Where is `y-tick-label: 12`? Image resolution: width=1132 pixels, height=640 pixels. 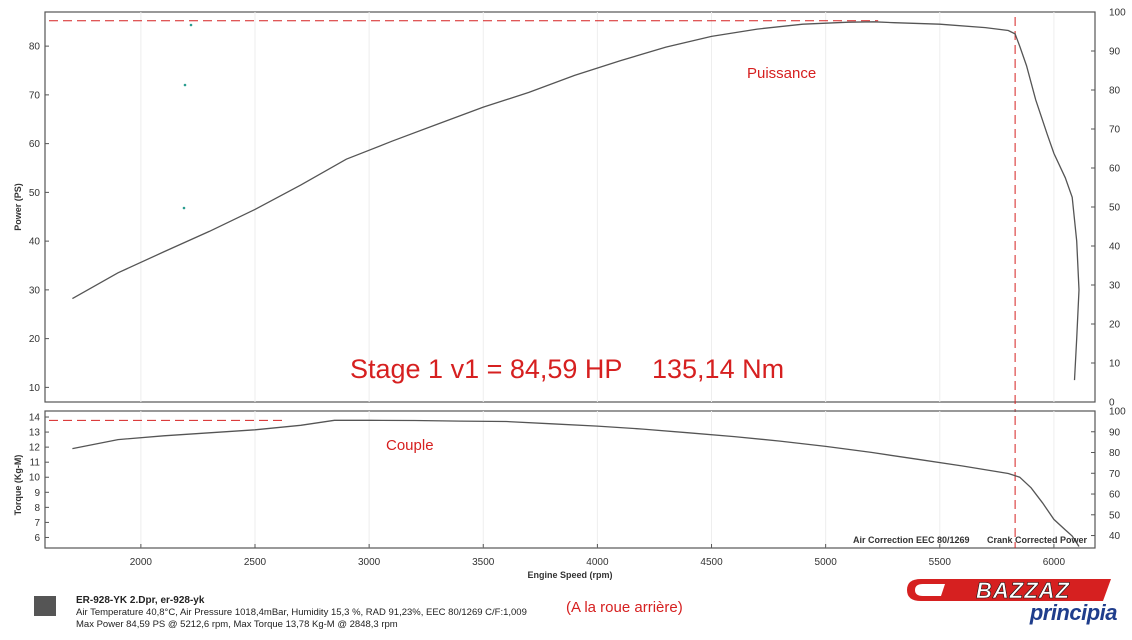
y-tick-label: 12 is located at coordinates (35, 448).